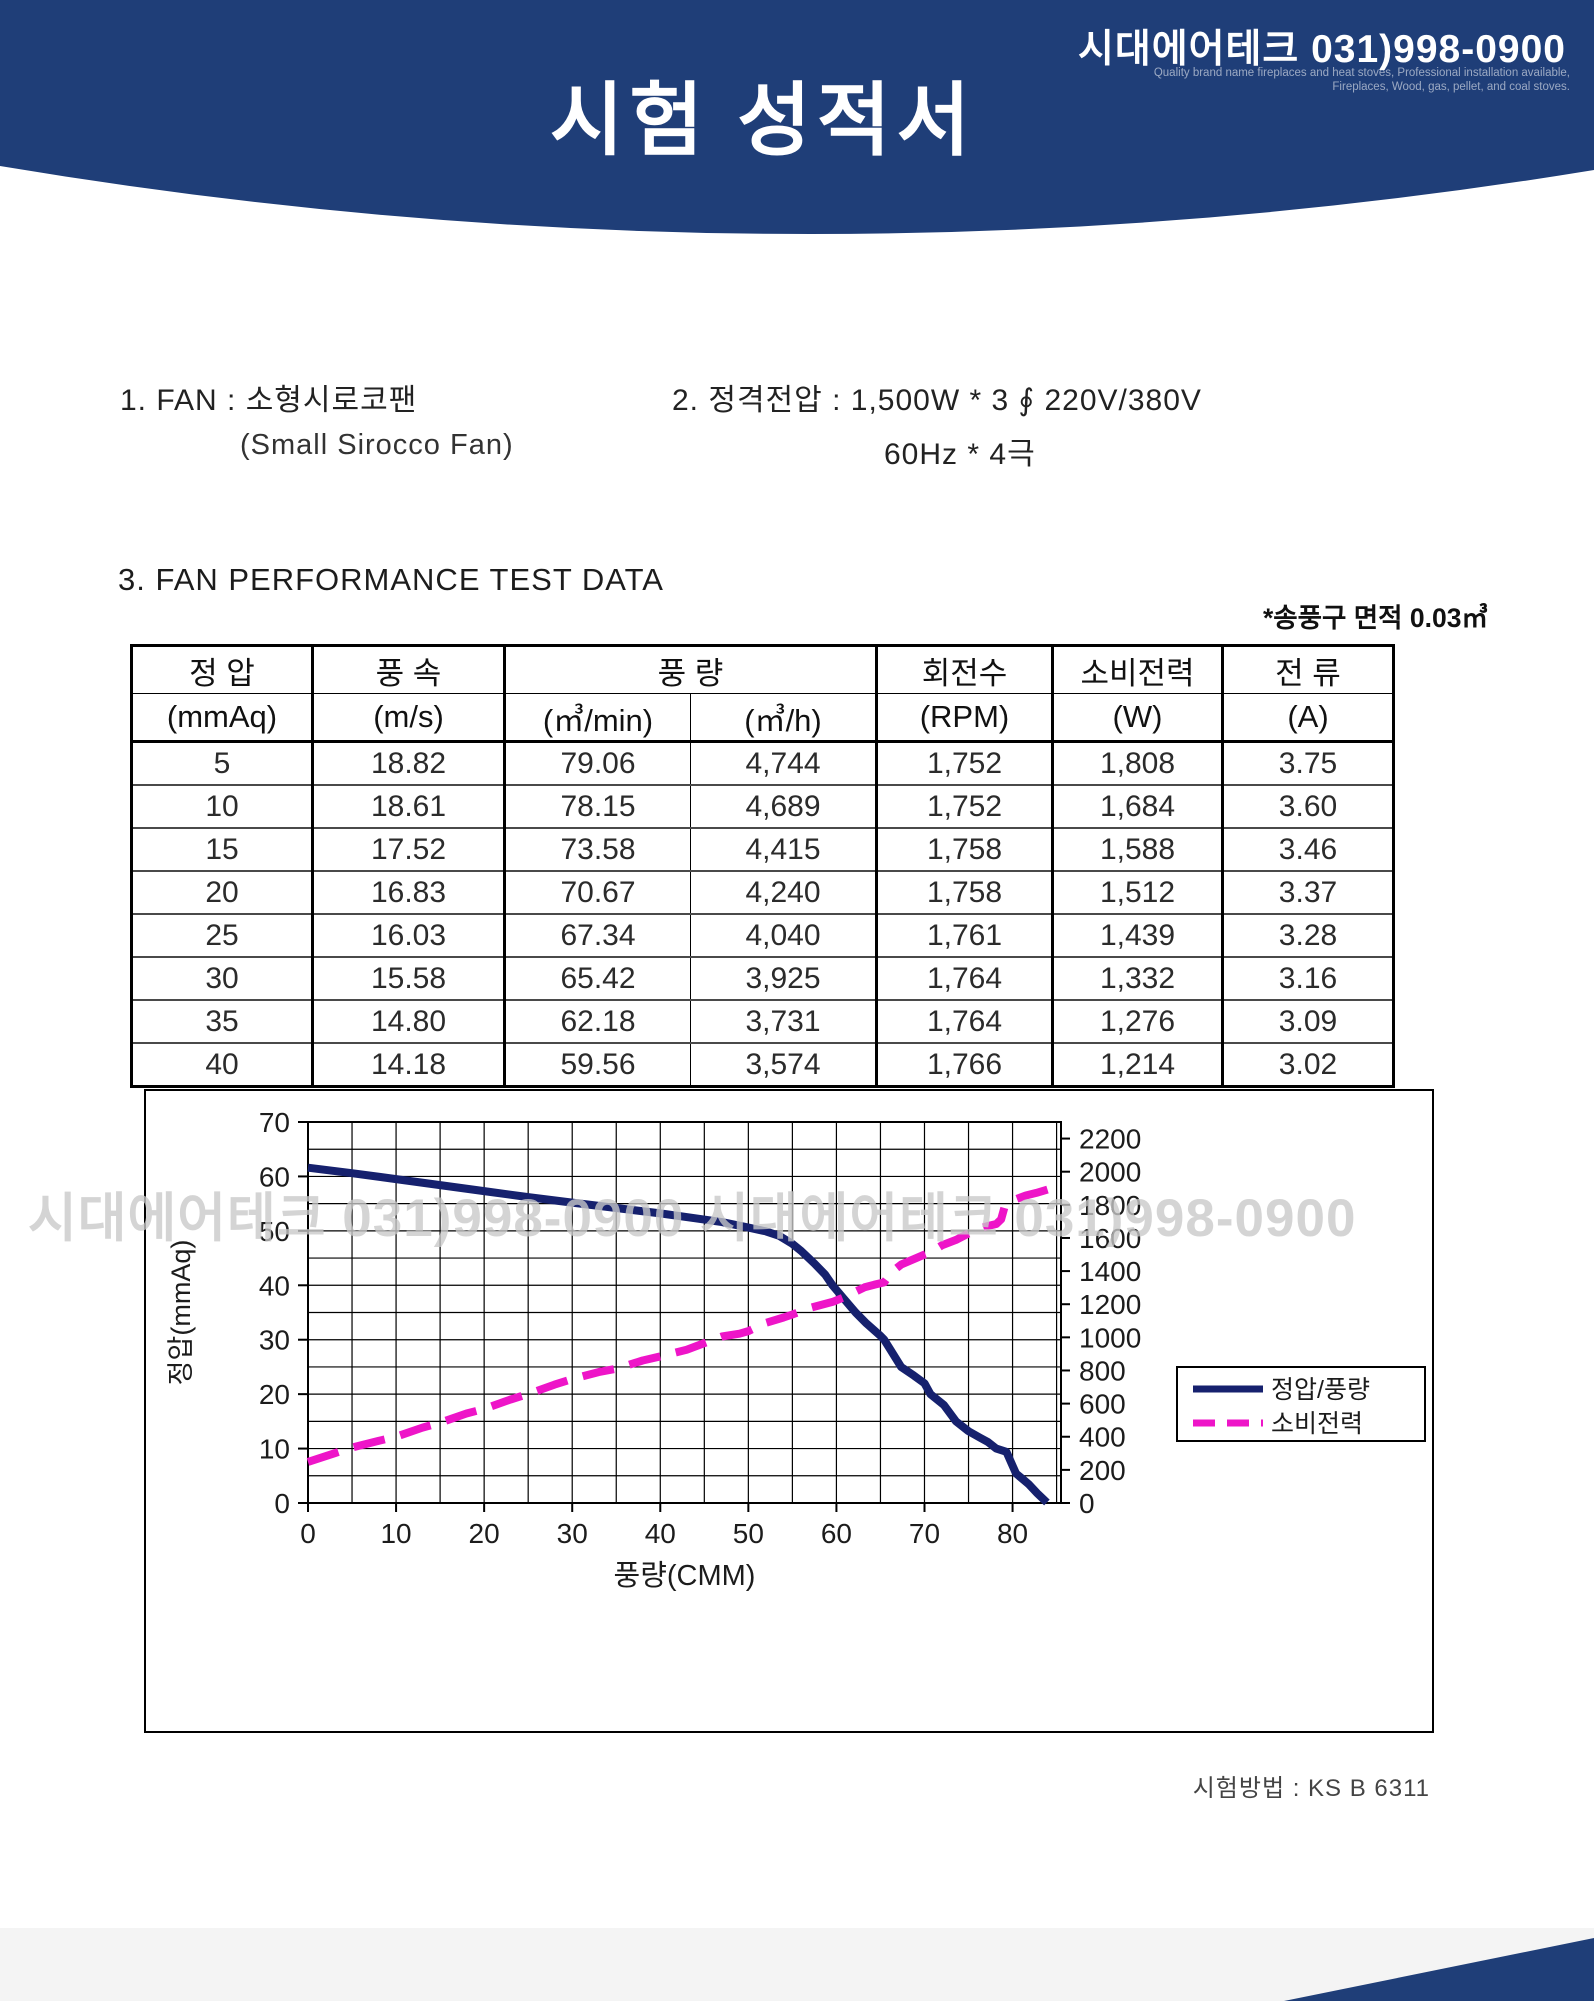  I want to click on table-cell: 1,808, so click(1137, 763).